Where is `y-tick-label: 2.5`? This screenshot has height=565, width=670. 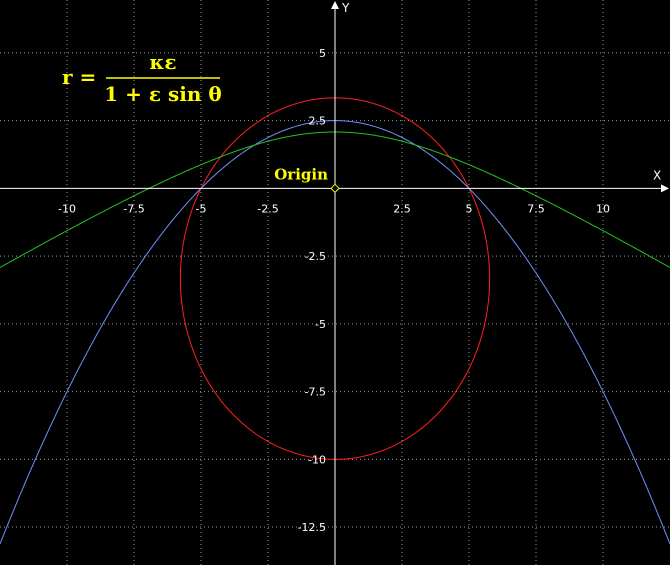
y-tick-label: 2.5 is located at coordinates (318, 121).